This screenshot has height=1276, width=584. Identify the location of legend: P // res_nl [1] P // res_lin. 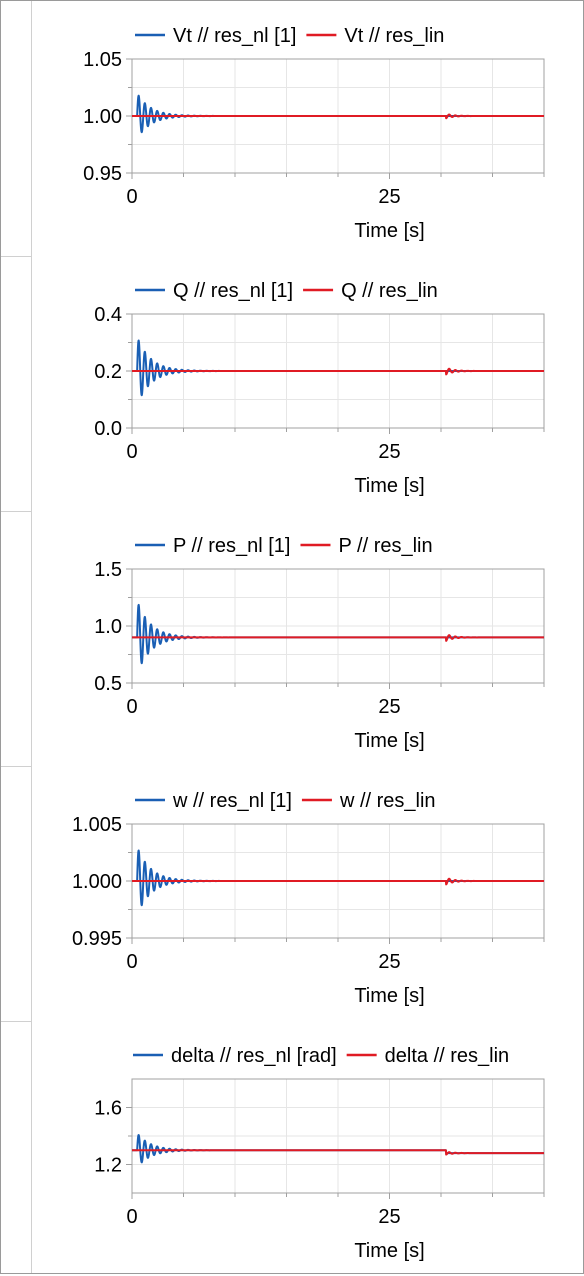
(284, 546).